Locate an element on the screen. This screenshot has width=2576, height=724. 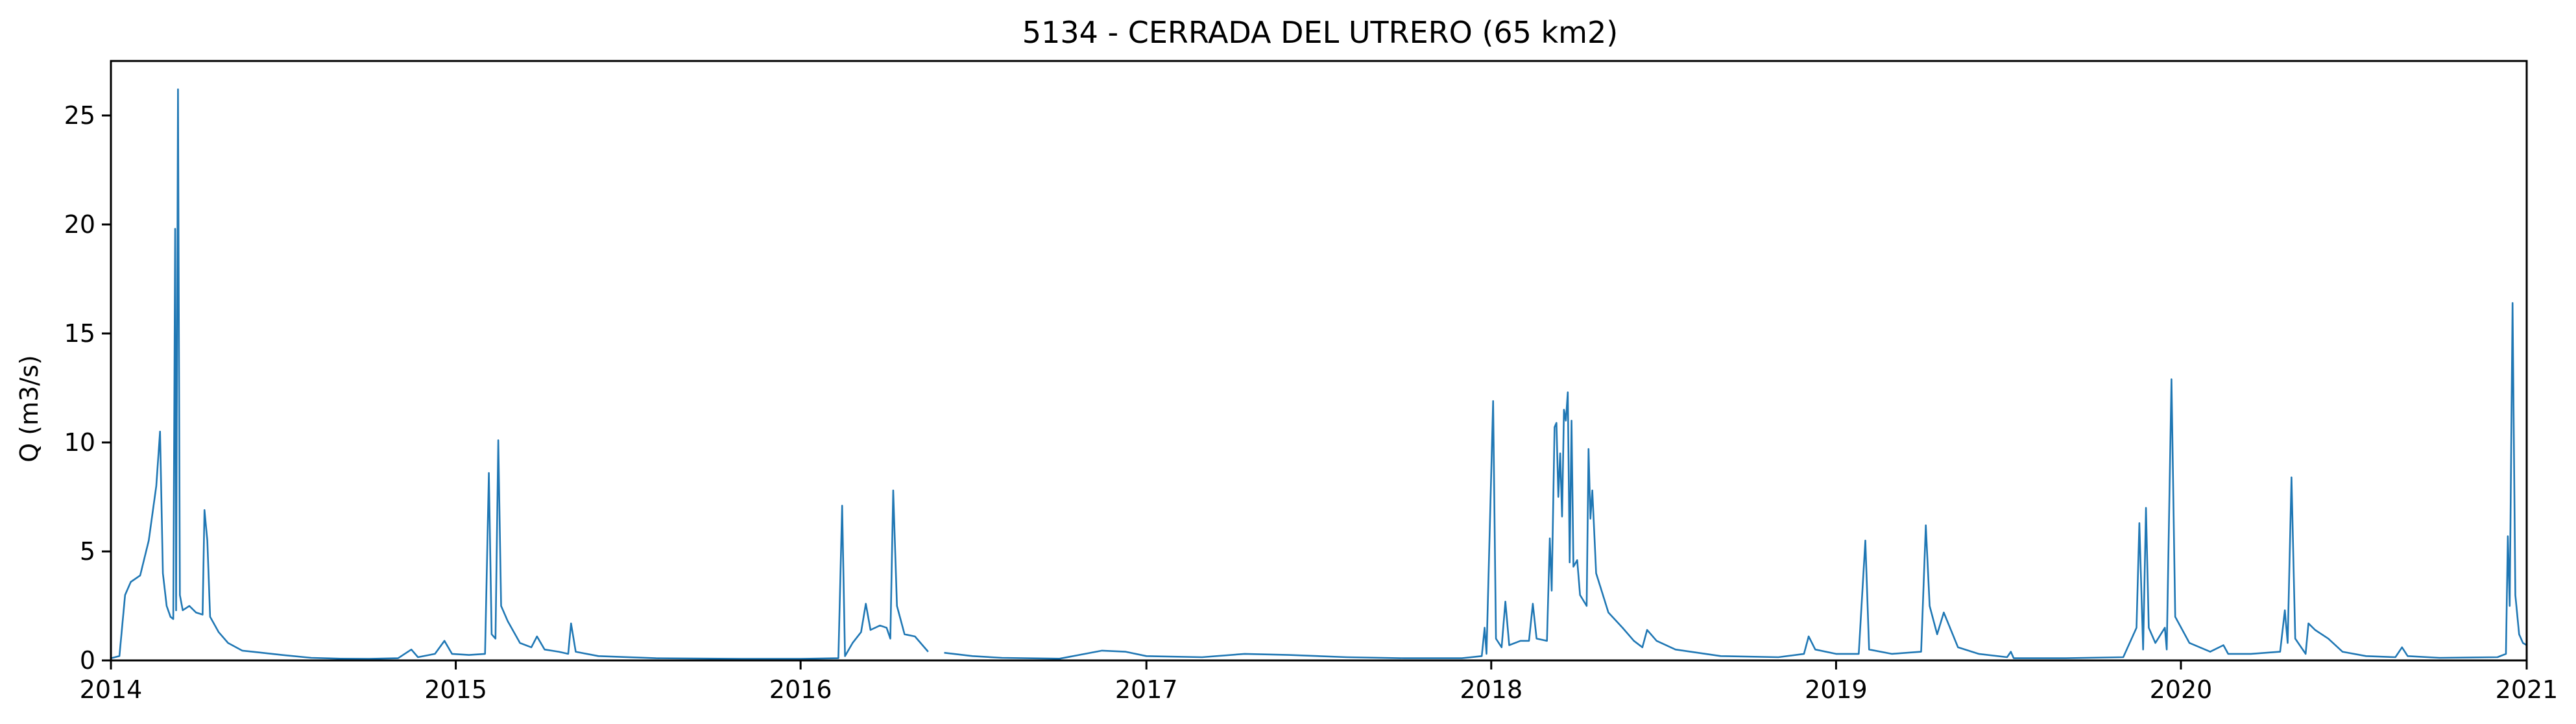
chart-title: 5134 - CERRADA DEL UTRERO (65 km2) is located at coordinates (1320, 32).